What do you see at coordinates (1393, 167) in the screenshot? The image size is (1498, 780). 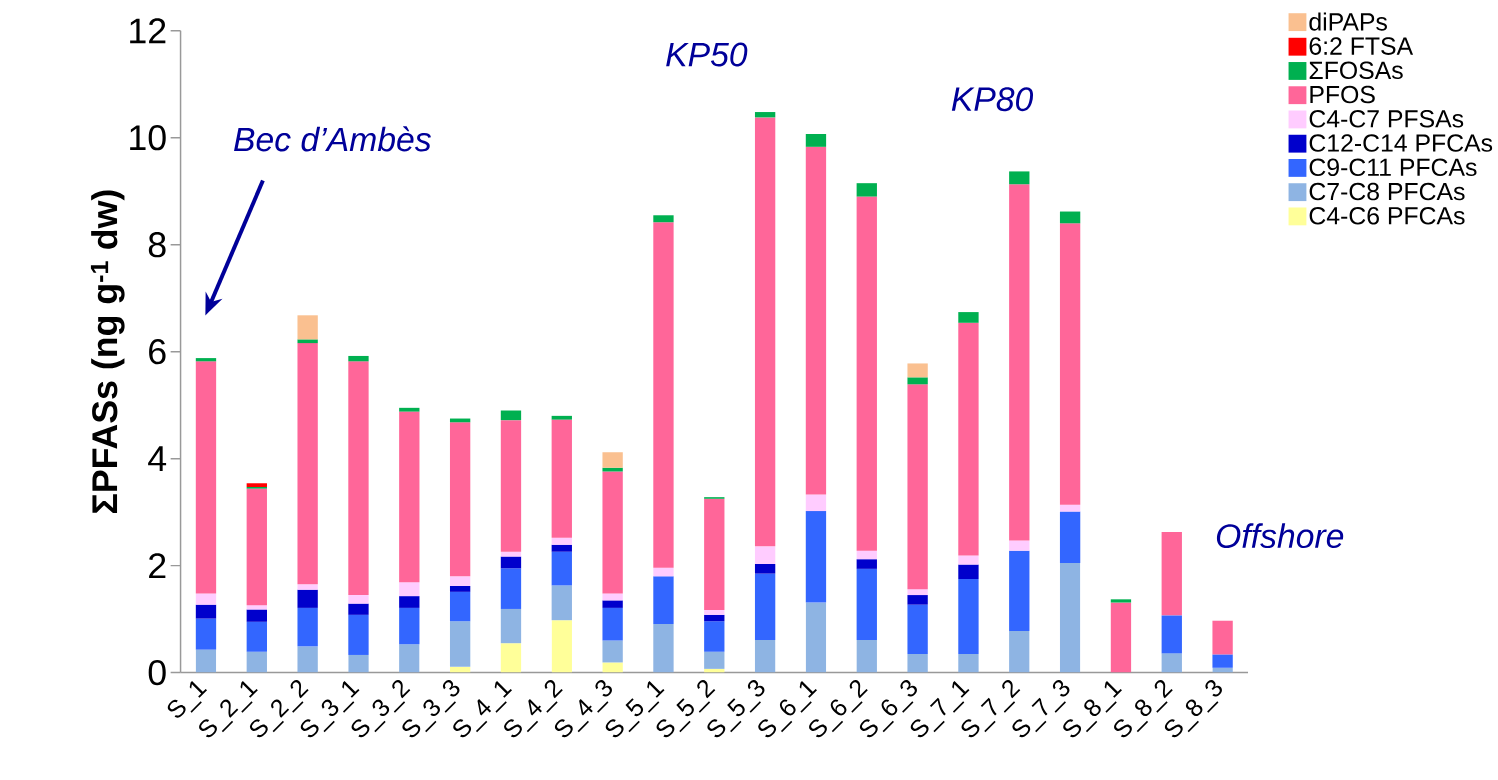 I see `legend-label: C9-C11 PFCAs` at bounding box center [1393, 167].